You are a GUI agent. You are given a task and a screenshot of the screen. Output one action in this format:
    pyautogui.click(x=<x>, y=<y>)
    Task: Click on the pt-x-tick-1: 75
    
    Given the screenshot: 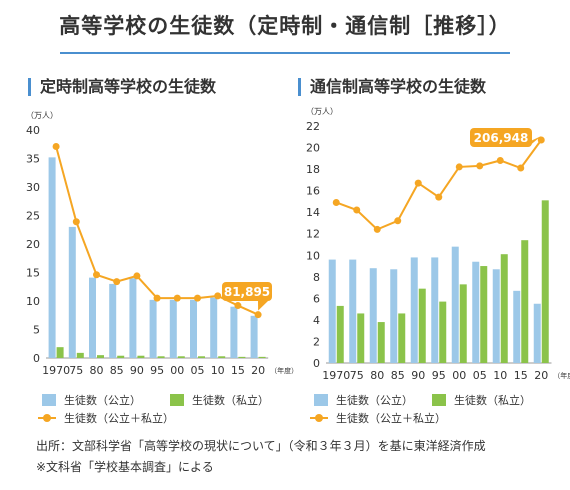 What is the action you would take?
    pyautogui.click(x=76, y=370)
    